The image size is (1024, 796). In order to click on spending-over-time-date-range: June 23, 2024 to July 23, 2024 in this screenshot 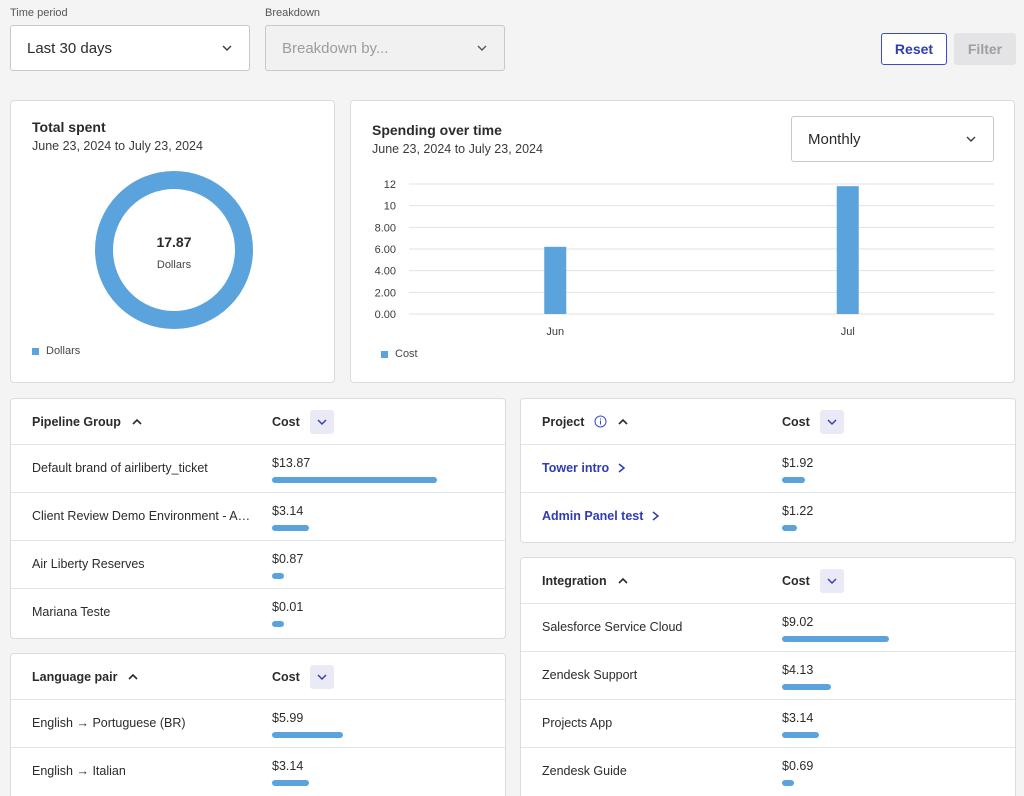, I will do `click(457, 149)`.